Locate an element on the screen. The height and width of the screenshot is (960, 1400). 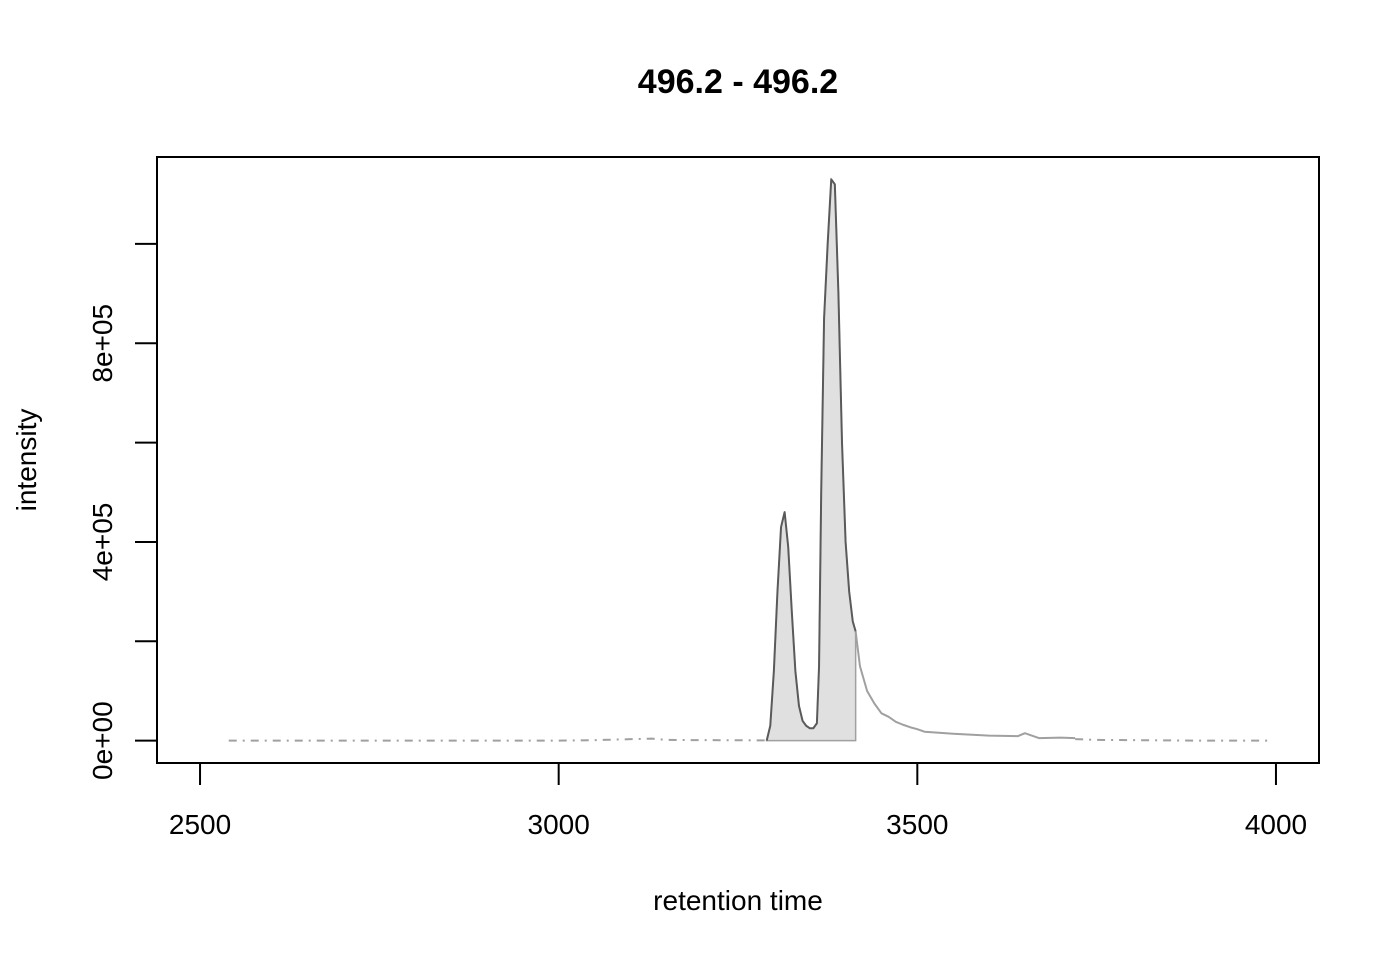
y-tick-label-800000: 8e+05 is located at coordinates (102, 343).